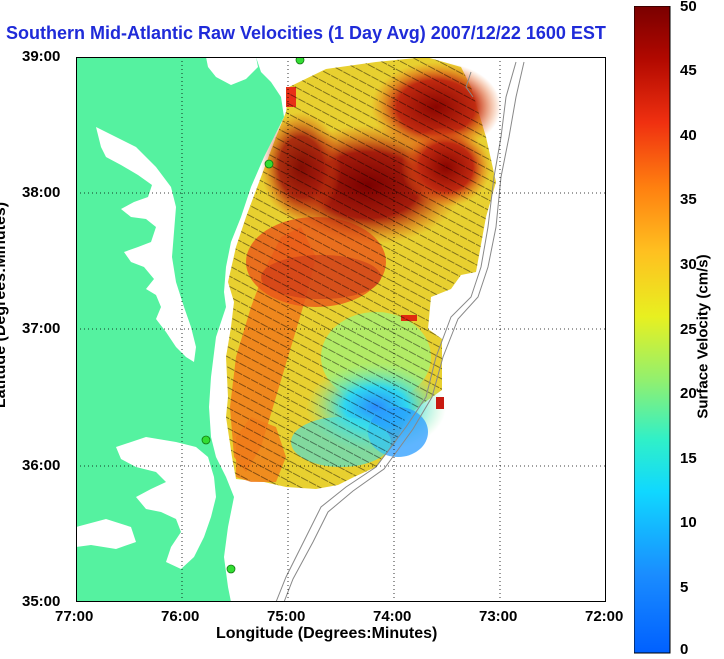  Describe the element at coordinates (392, 616) in the screenshot. I see `x-tick-label: 74:00` at that location.